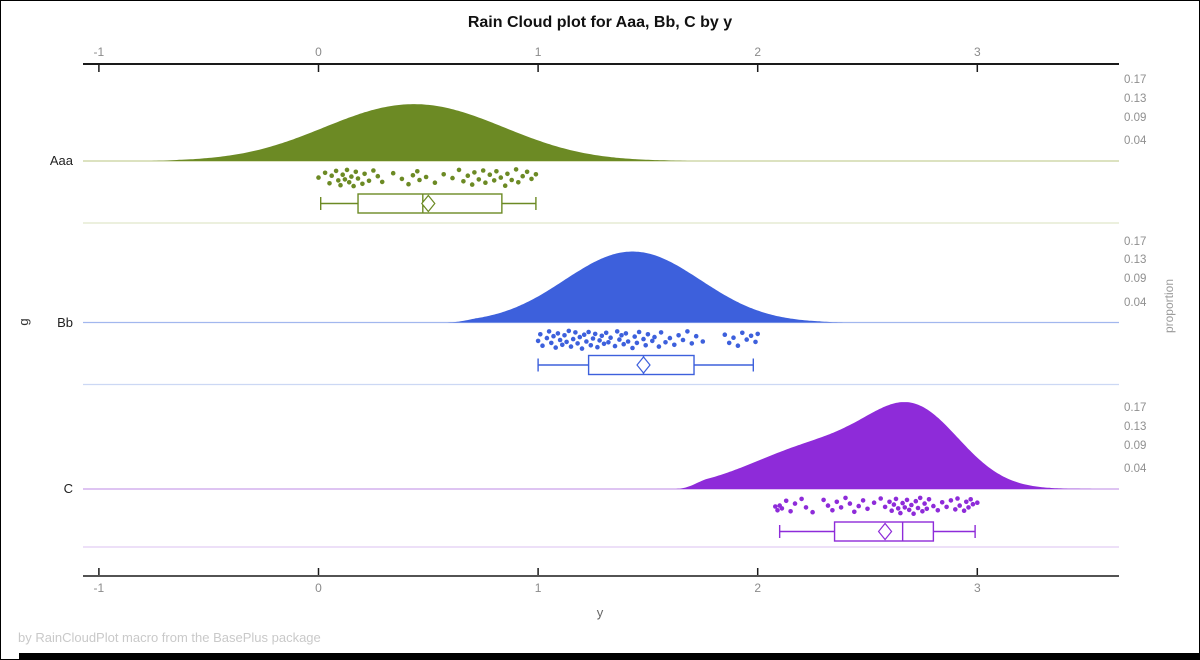 The image size is (1200, 660). Describe the element at coordinates (977, 588) in the screenshot. I see `bottom-axis-tick-label: 3` at that location.